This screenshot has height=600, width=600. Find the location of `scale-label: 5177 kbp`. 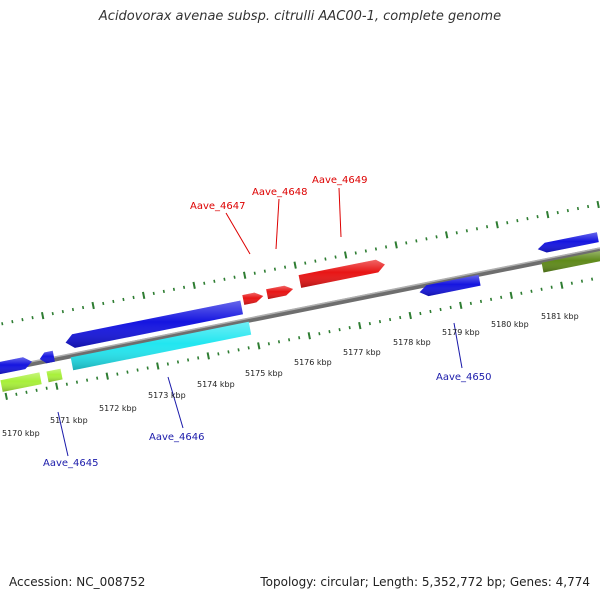

scale-label: 5177 kbp is located at coordinates (362, 352).